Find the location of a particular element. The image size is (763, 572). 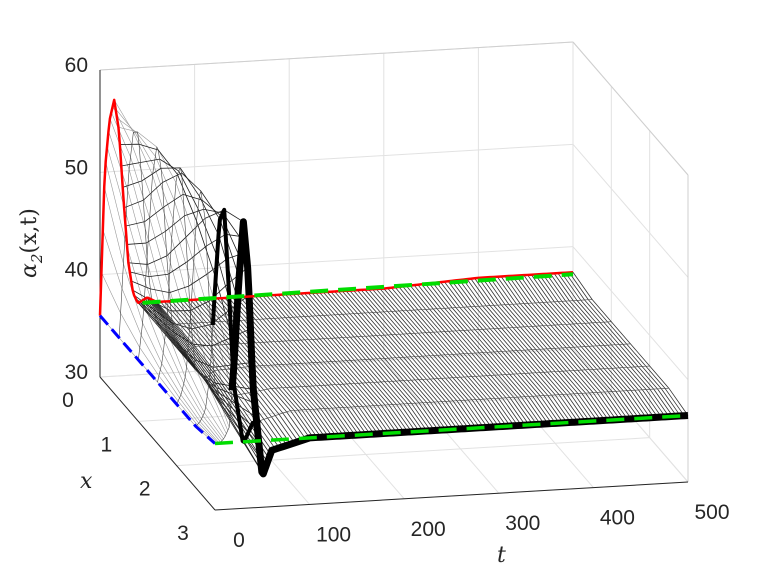

t-axis is located at coordinates (451, 496).